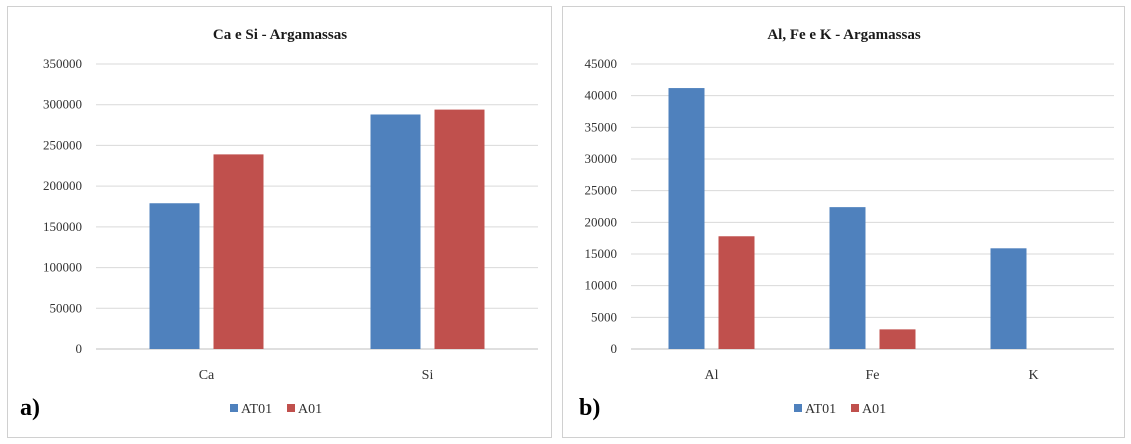  What do you see at coordinates (820, 409) in the screenshot?
I see `chart-b-legend-label-at01: AT01` at bounding box center [820, 409].